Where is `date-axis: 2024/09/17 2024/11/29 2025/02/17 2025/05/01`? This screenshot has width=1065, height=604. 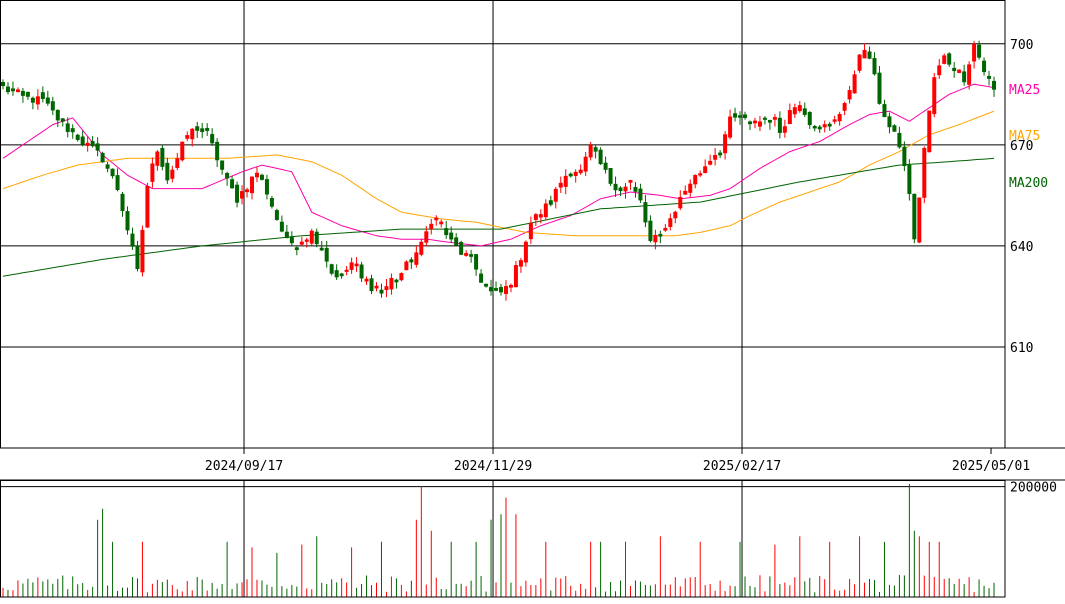 date-axis: 2024/09/17 2024/11/29 2025/02/17 2025/05/01 is located at coordinates (532, 464).